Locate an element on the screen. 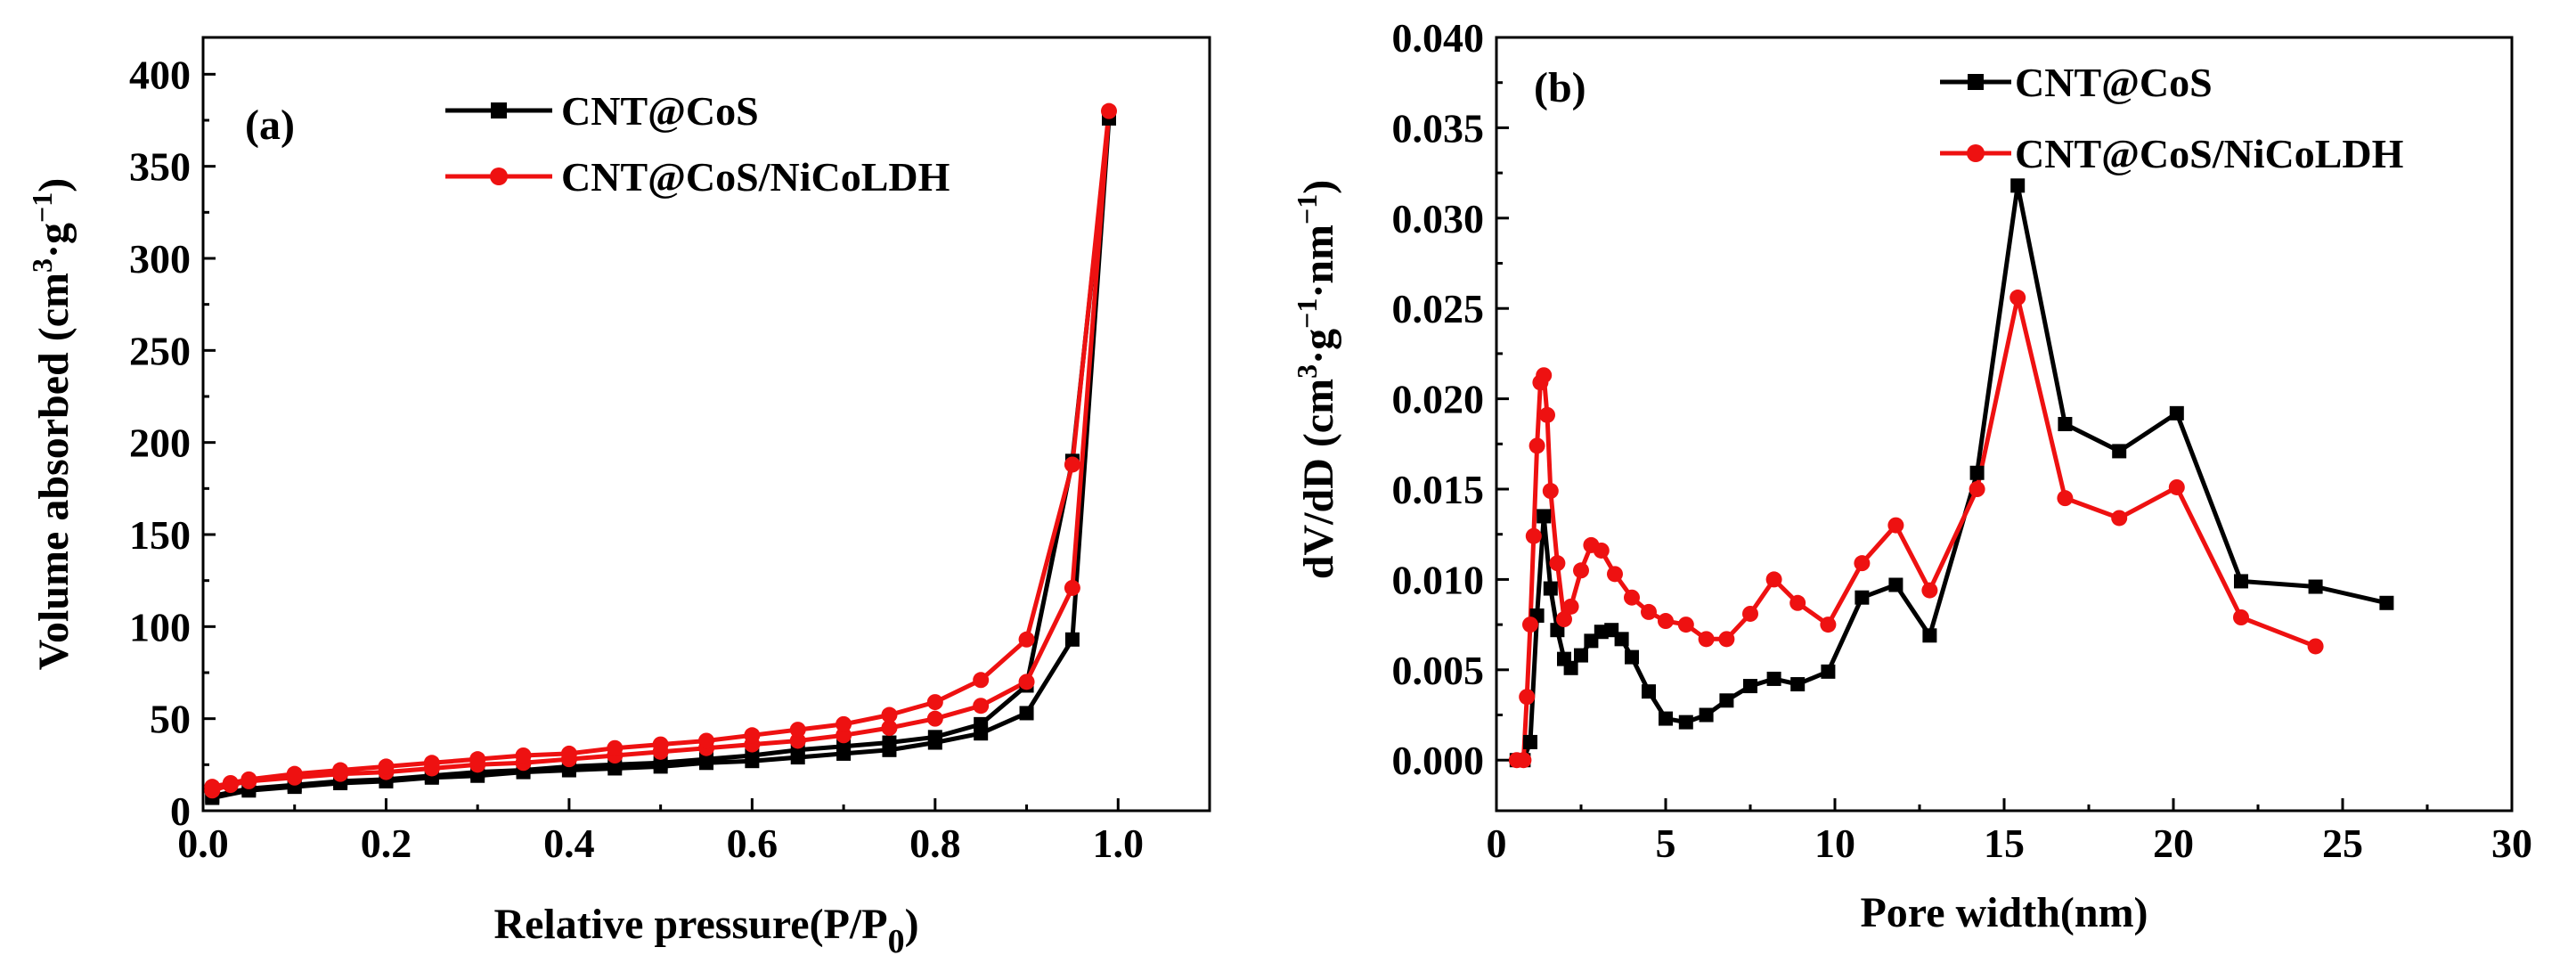 The height and width of the screenshot is (980, 2576). panel-b-x-axis-label: Pore width(nm) is located at coordinates (2004, 912).